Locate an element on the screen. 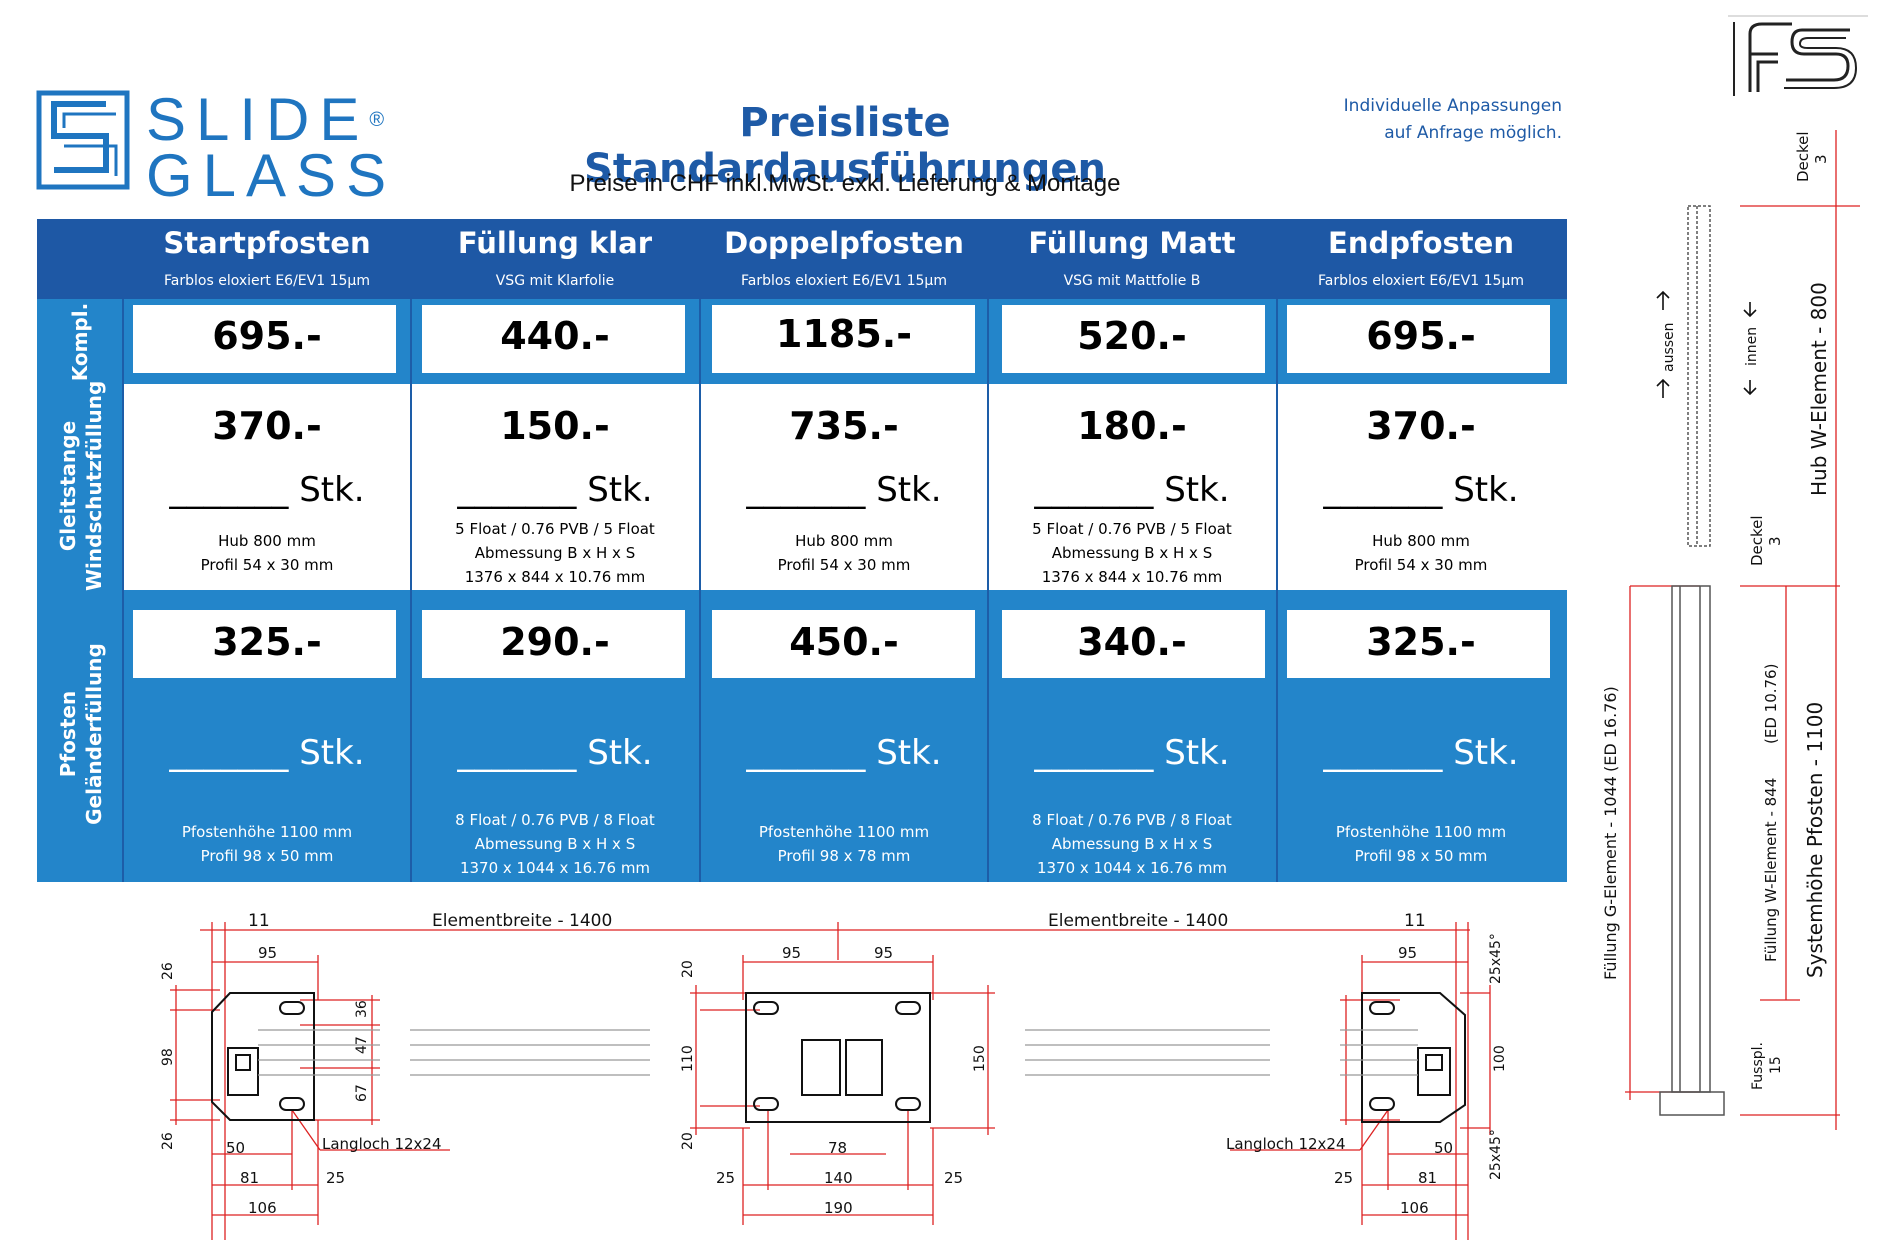 This screenshot has height=1251, width=1892. price-gleitstange: 180.- is located at coordinates (1132, 426).